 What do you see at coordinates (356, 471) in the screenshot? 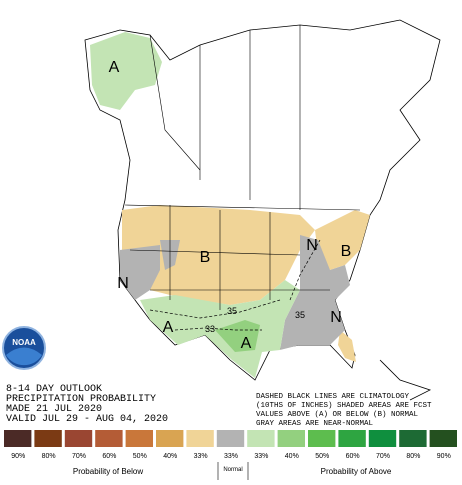
I see `legend-caption: Probability of Above` at bounding box center [356, 471].